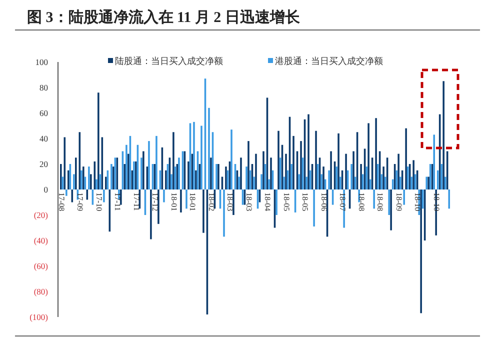  What do you see at coordinates (211, 202) in the screenshot?
I see `x-tick-label: 18-02` at bounding box center [211, 202].